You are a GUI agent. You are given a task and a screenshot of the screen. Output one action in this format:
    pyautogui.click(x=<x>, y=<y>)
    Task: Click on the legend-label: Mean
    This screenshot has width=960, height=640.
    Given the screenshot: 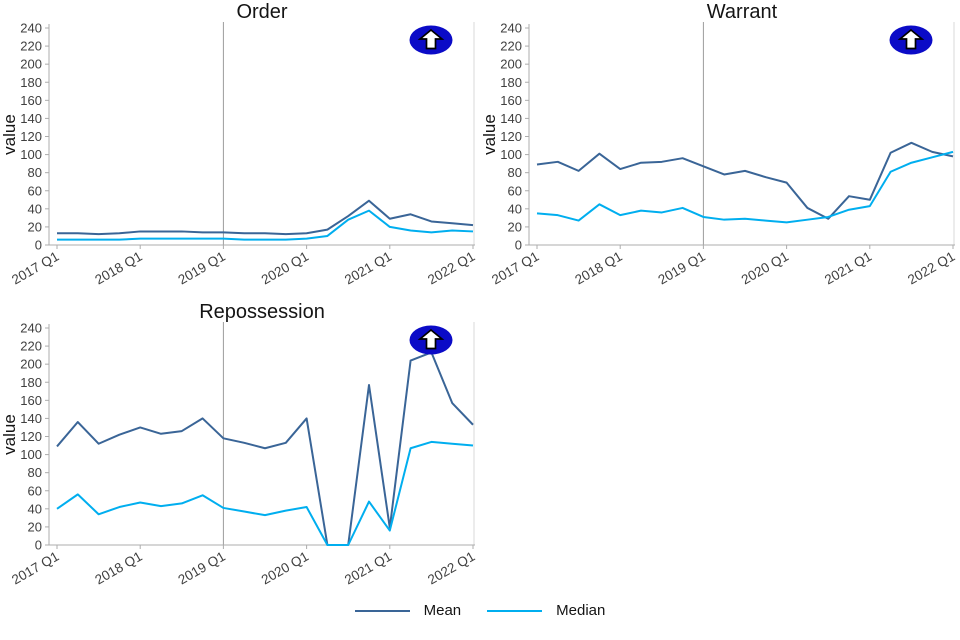 What is the action you would take?
    pyautogui.click(x=442, y=610)
    